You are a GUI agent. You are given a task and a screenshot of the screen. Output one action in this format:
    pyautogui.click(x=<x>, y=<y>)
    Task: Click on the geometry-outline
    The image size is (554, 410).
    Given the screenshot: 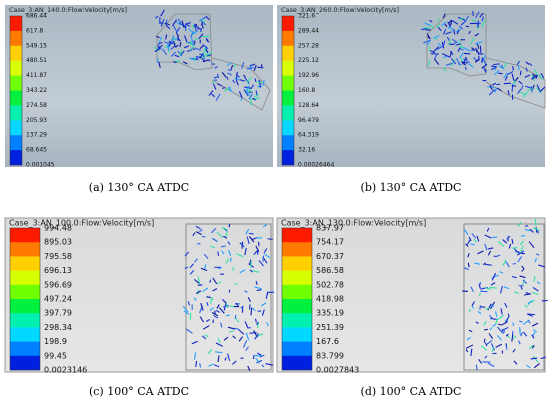 What is the action you would take?
    pyautogui.click(x=228, y=297)
    